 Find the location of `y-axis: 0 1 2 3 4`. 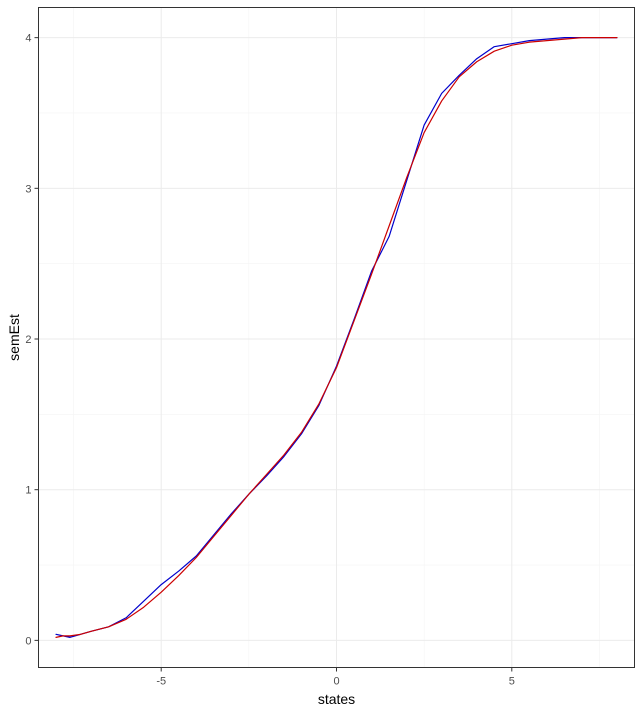

y-axis: 0 1 2 3 4 is located at coordinates (32, 340).